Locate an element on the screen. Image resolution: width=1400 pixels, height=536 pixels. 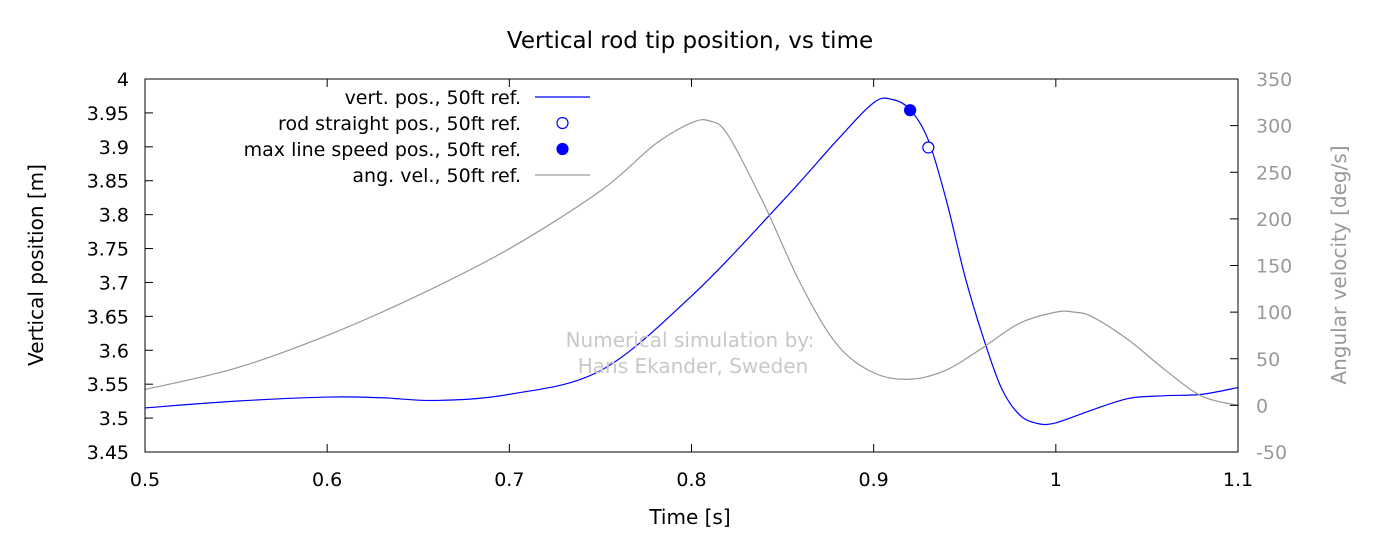
watermark-line-1: Numerical simulation by: is located at coordinates (690, 340).